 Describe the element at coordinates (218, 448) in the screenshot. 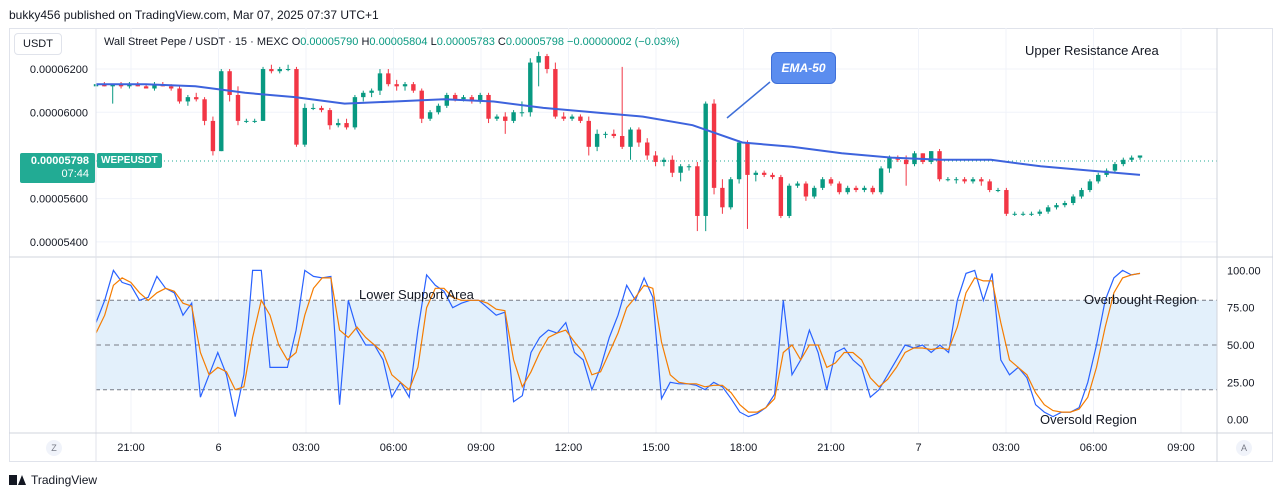

I see `time-tick-label: 6` at that location.